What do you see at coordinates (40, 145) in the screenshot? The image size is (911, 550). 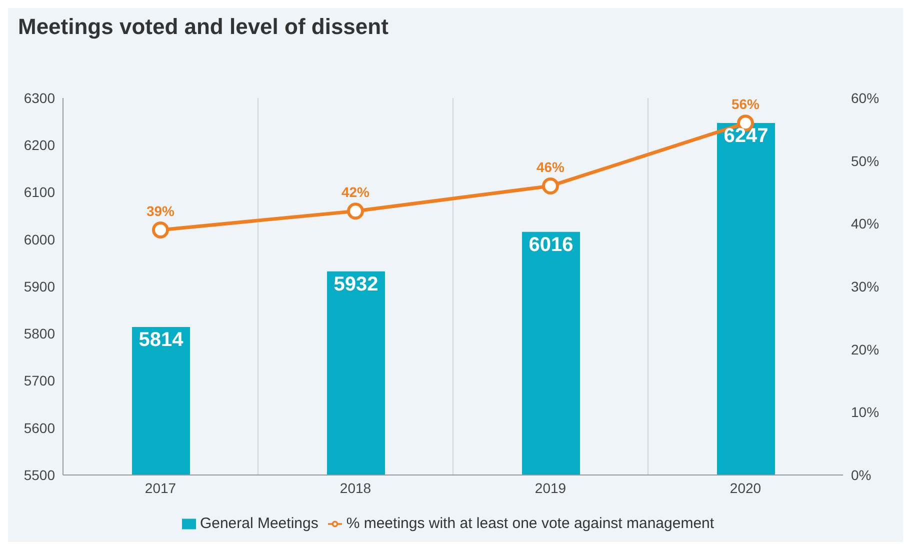 I see `y-tick-label: 6200` at bounding box center [40, 145].